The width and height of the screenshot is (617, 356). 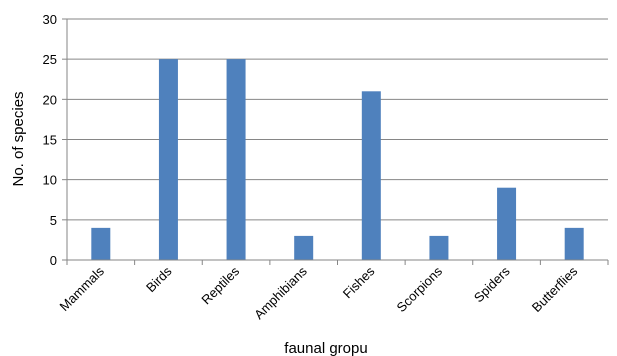 What do you see at coordinates (18, 138) in the screenshot?
I see `y-axis-title: No. of species` at bounding box center [18, 138].